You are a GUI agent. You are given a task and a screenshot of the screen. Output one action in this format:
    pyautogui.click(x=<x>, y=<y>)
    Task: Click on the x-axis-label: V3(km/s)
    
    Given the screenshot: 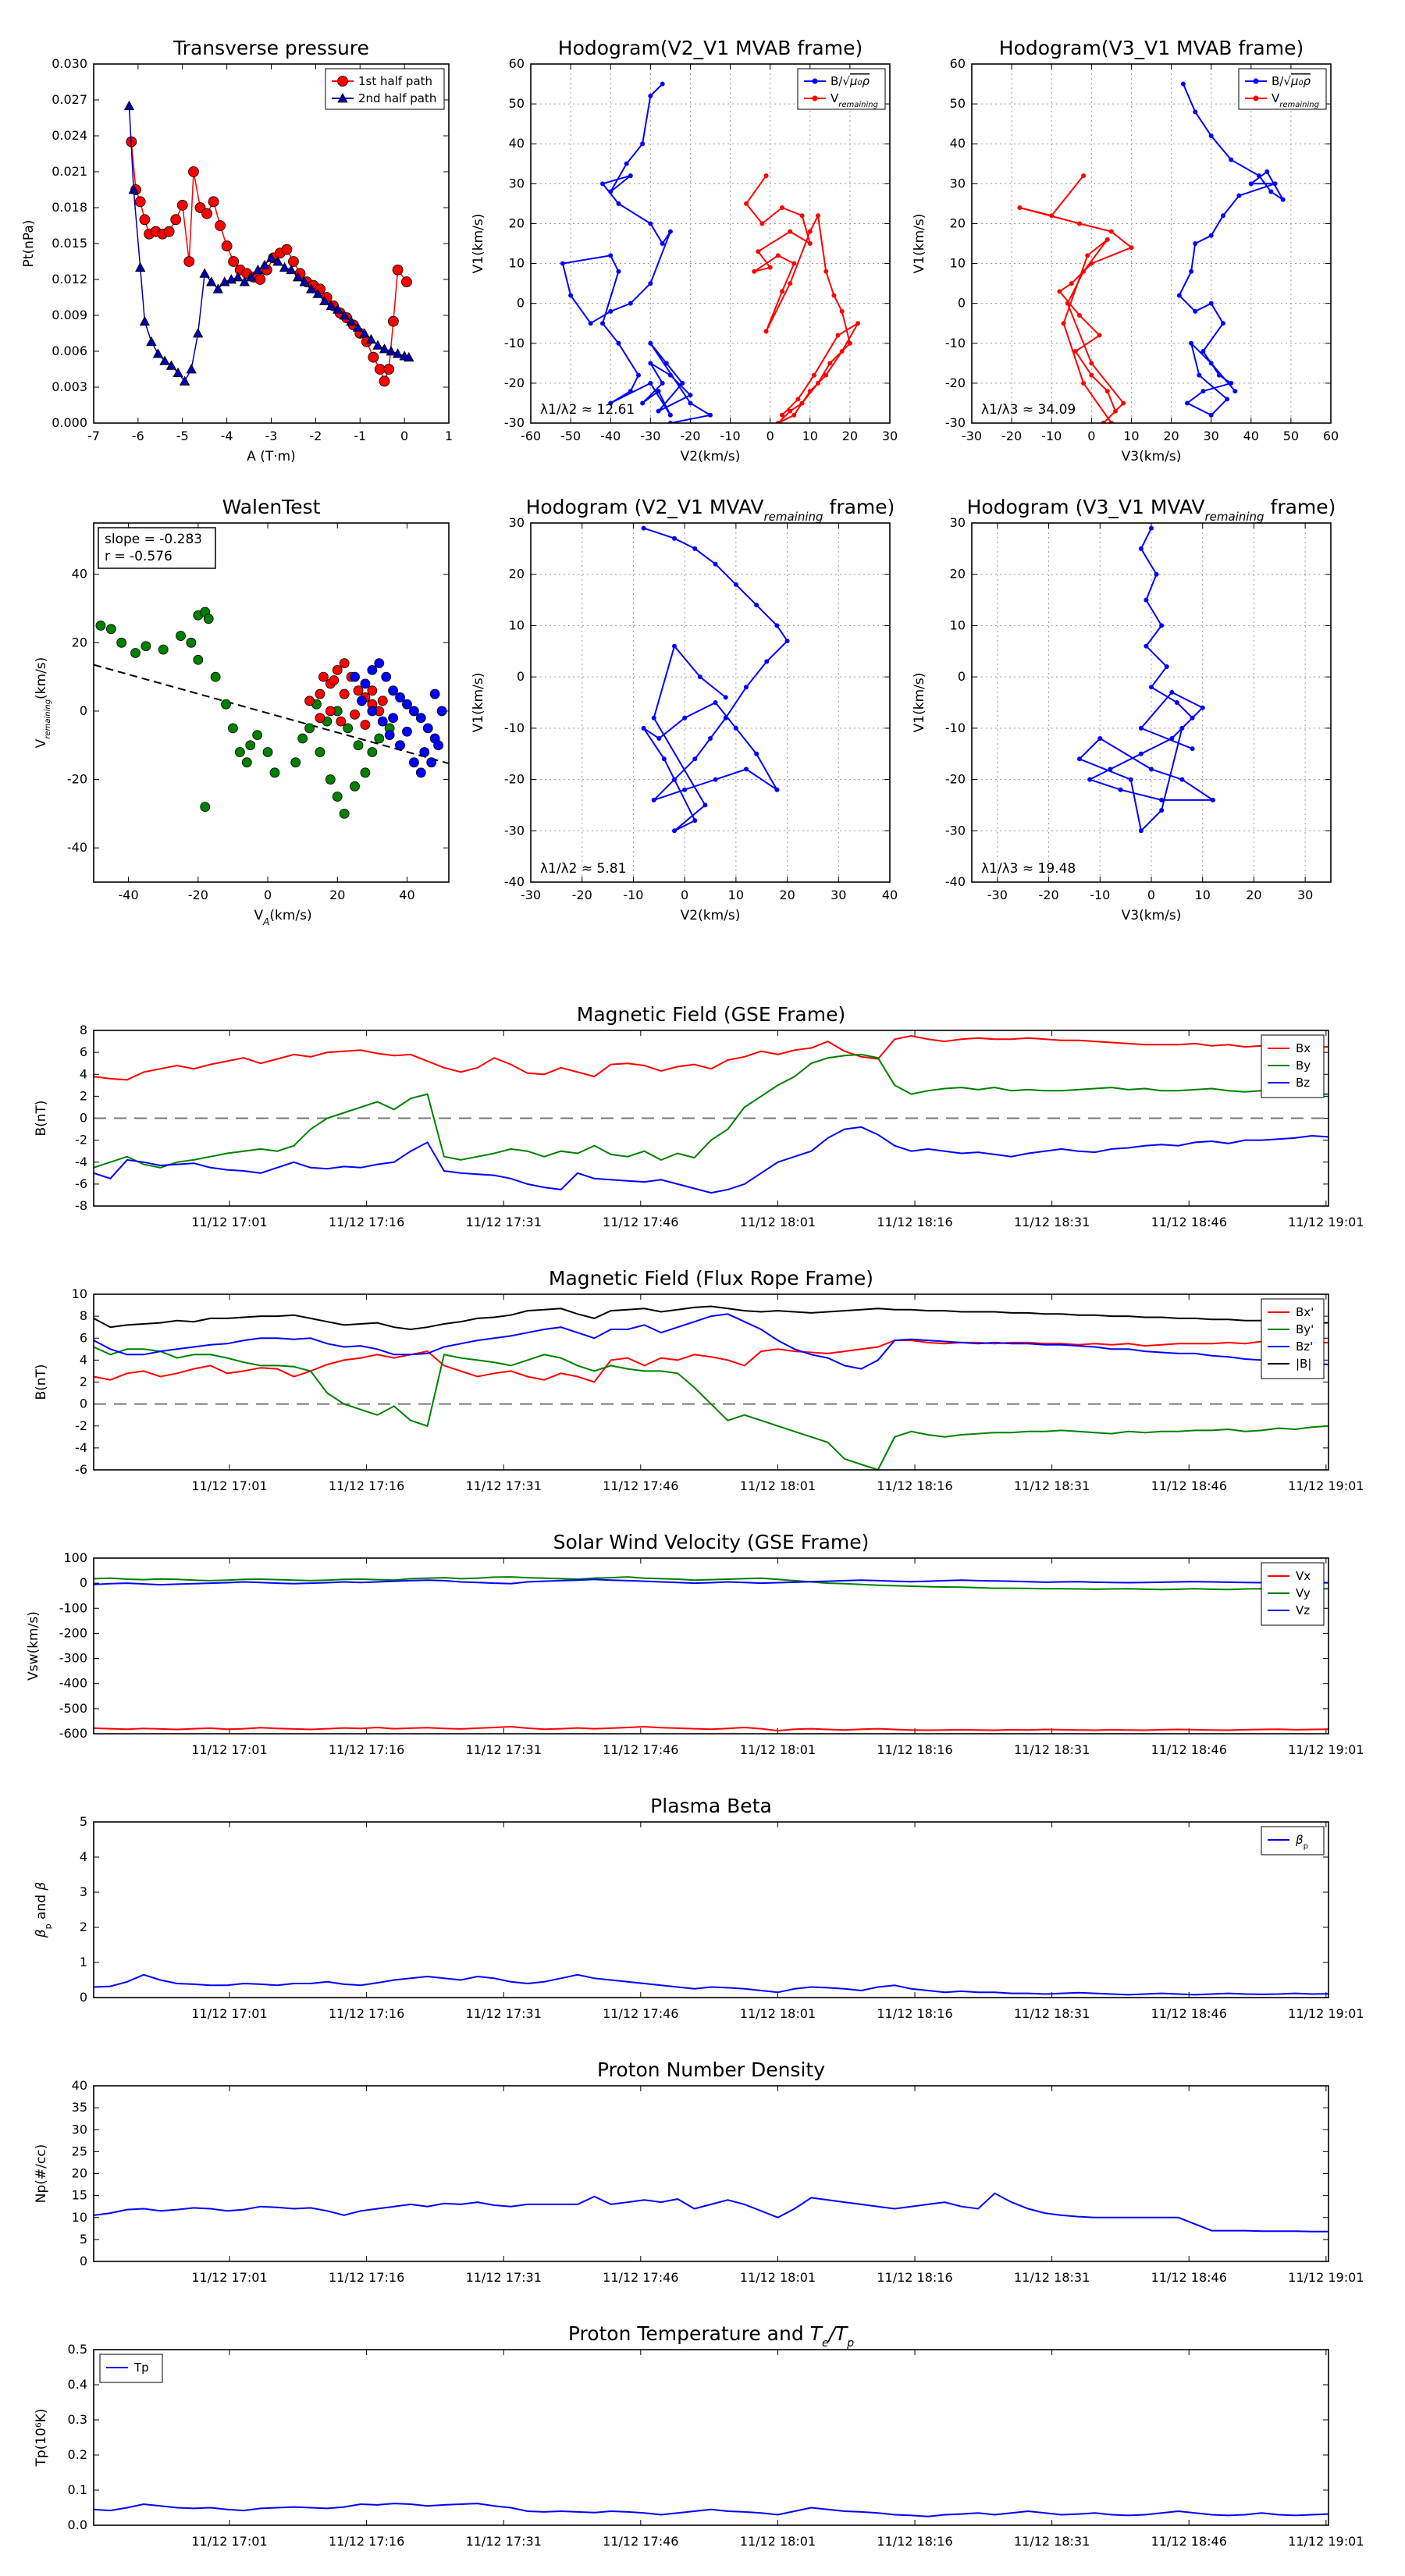 What is the action you would take?
    pyautogui.click(x=1152, y=456)
    